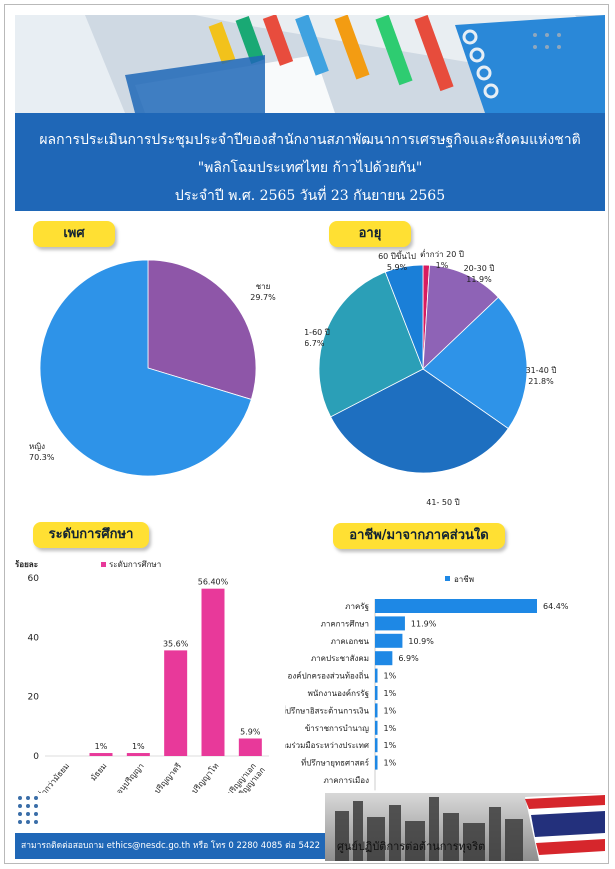  I want to click on pie-value-label: 5.9%, so click(397, 267).